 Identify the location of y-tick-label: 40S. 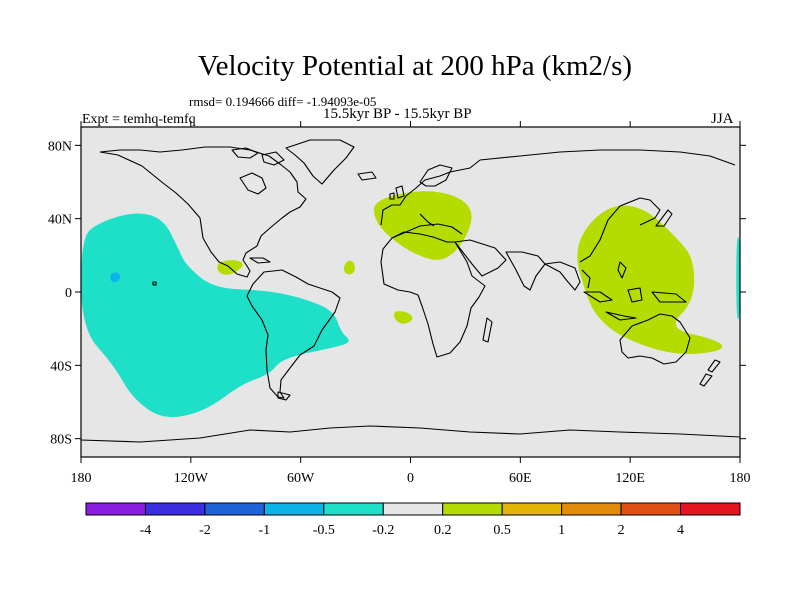
(61, 366).